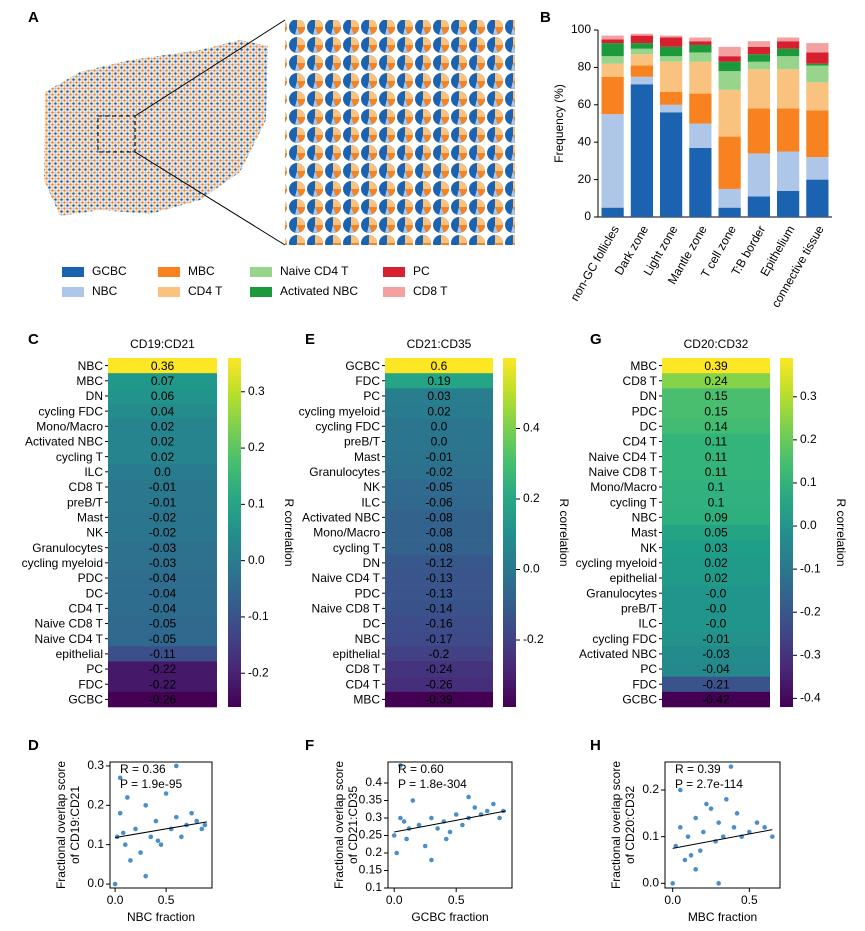 The height and width of the screenshot is (931, 865). I want to click on cell-label: -0.21, so click(716, 684).